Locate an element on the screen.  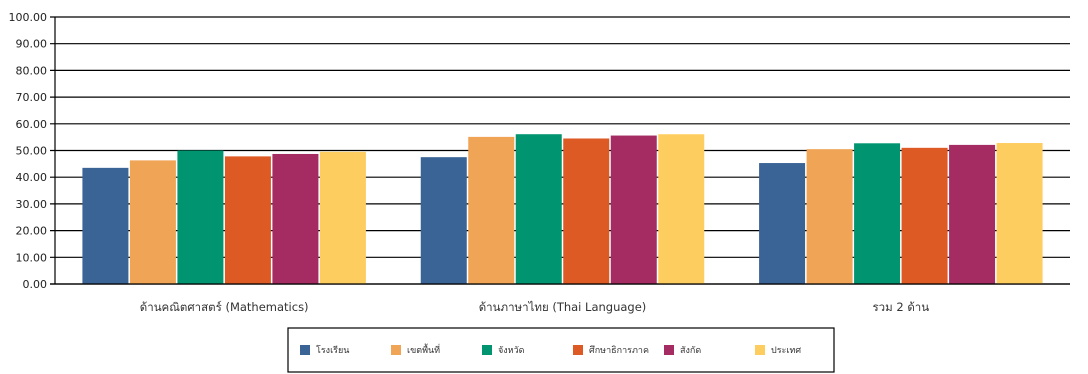
legend-box is located at coordinates (561, 350).